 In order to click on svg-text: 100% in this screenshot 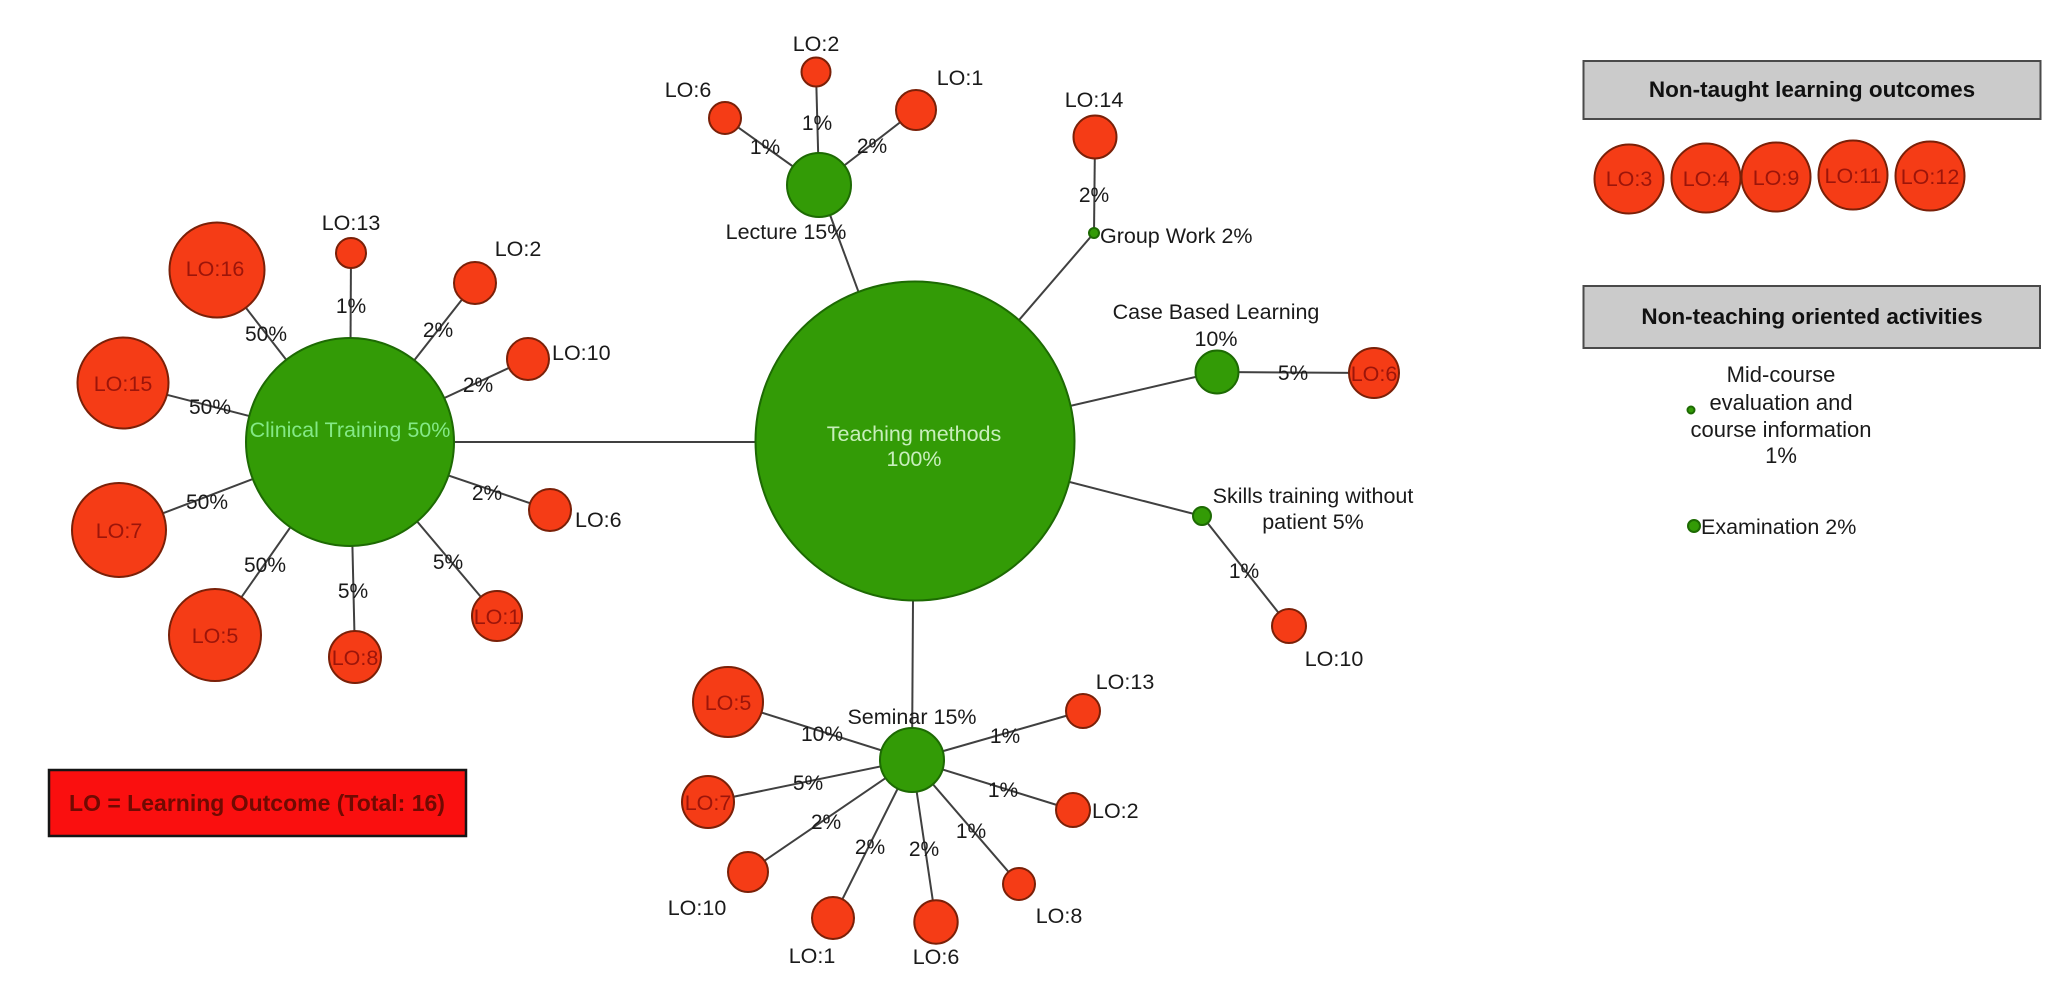, I will do `click(914, 459)`.